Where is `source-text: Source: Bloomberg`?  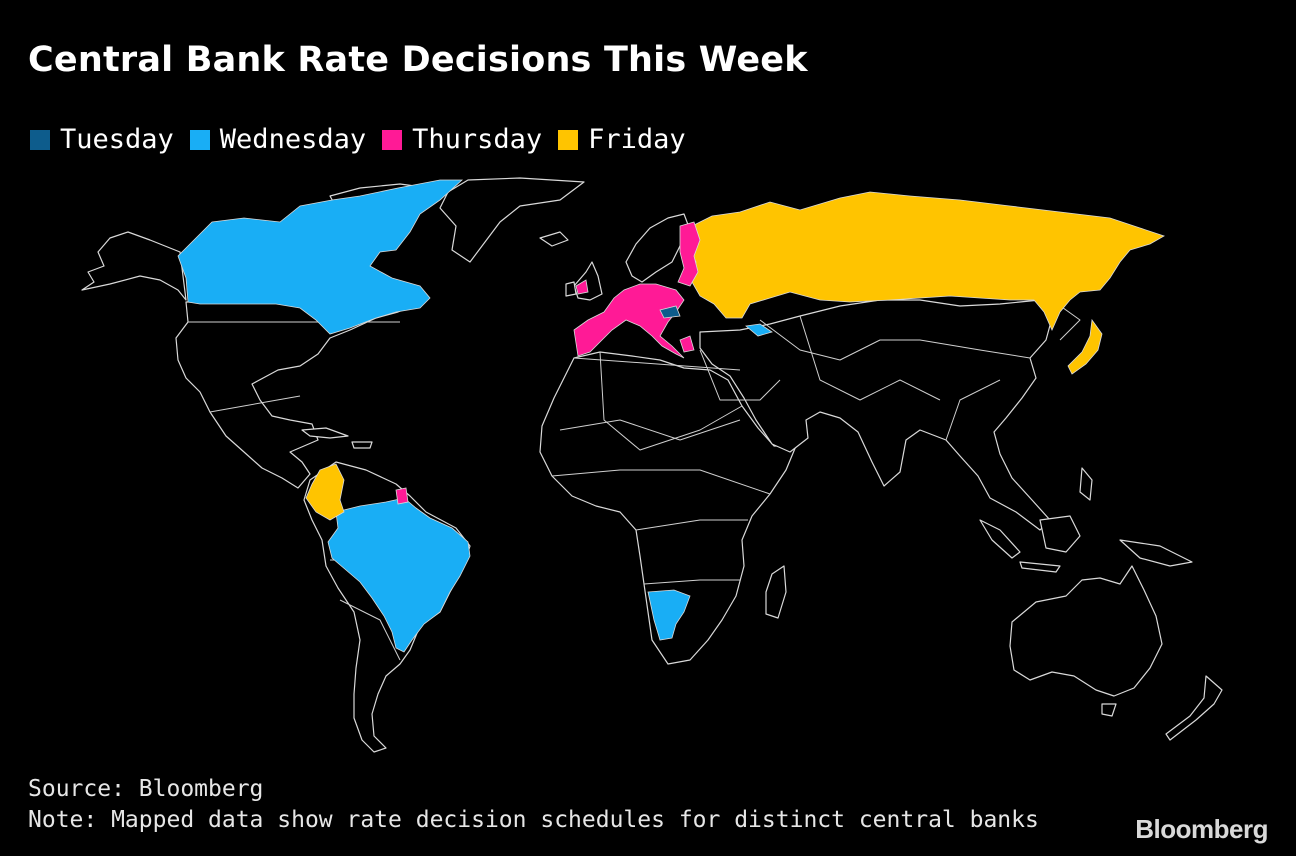 source-text: Source: Bloomberg is located at coordinates (146, 789).